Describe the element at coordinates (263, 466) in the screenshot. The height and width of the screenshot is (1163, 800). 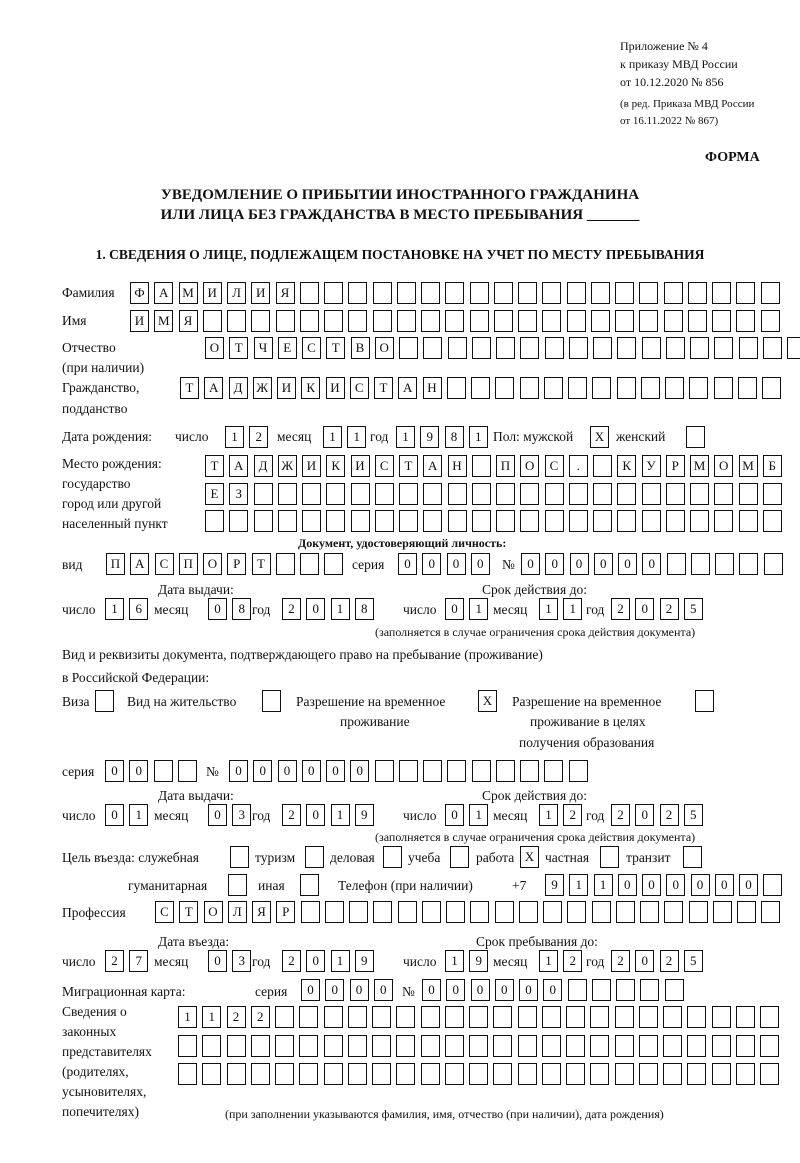
I see `char-box-person-birthplace-1: Д` at that location.